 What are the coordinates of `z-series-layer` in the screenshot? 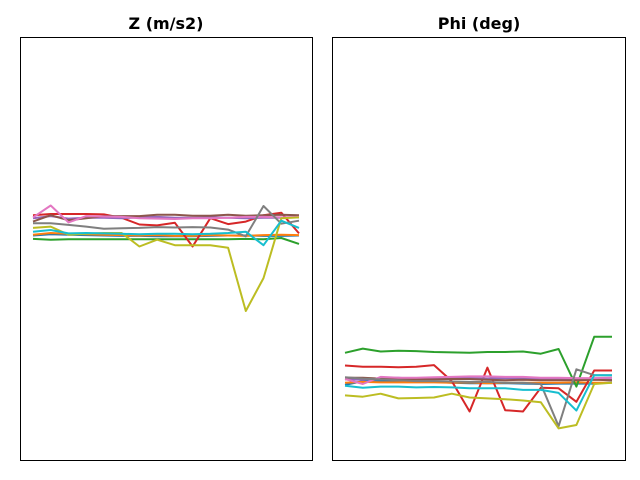 It's located at (166, 258).